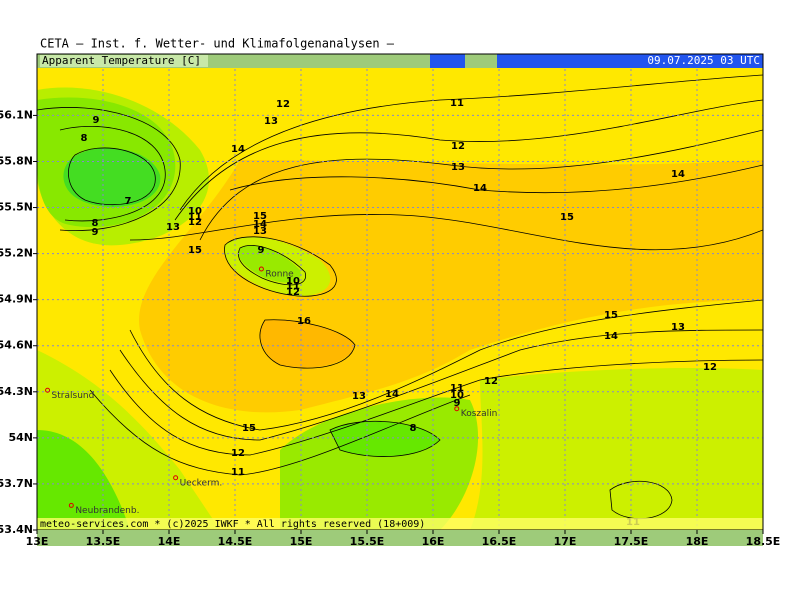 The width and height of the screenshot is (800, 600). I want to click on city-label: Neubrandenb., so click(107, 511).